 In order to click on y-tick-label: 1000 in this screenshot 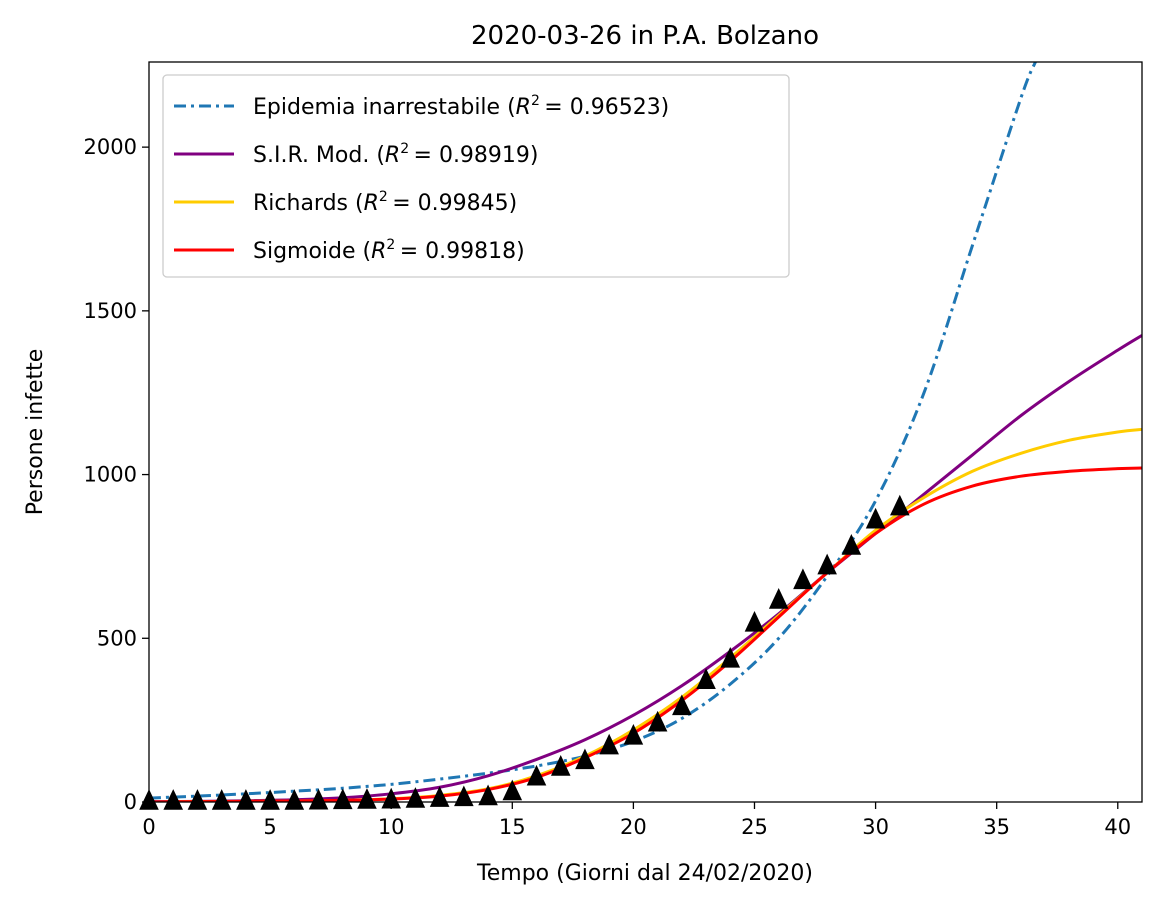, I will do `click(110, 475)`.